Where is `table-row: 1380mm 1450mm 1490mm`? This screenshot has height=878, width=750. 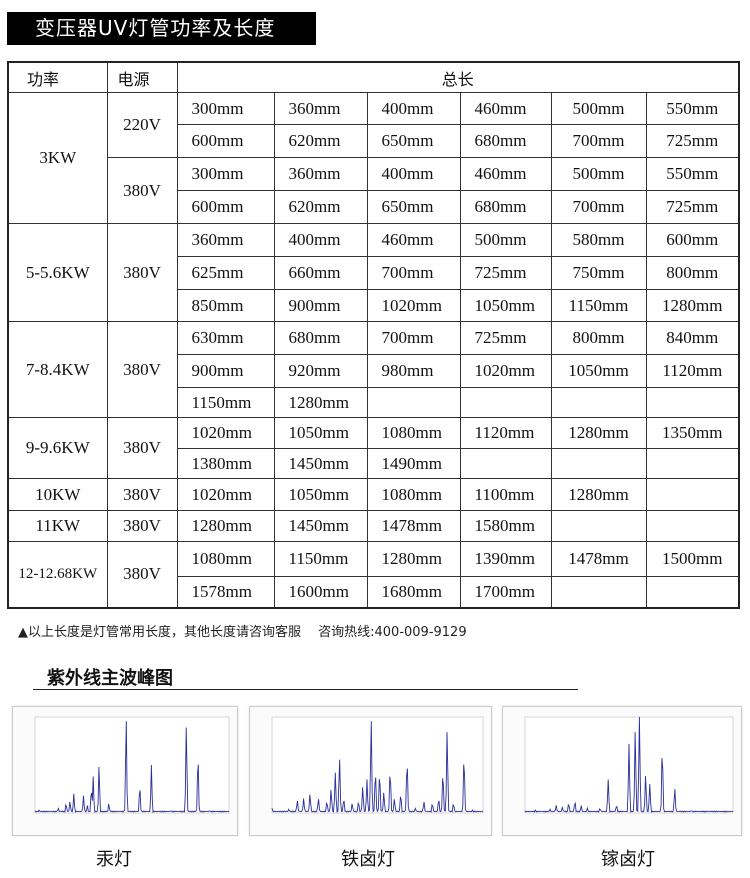 table-row: 1380mm 1450mm 1490mm is located at coordinates (374, 463).